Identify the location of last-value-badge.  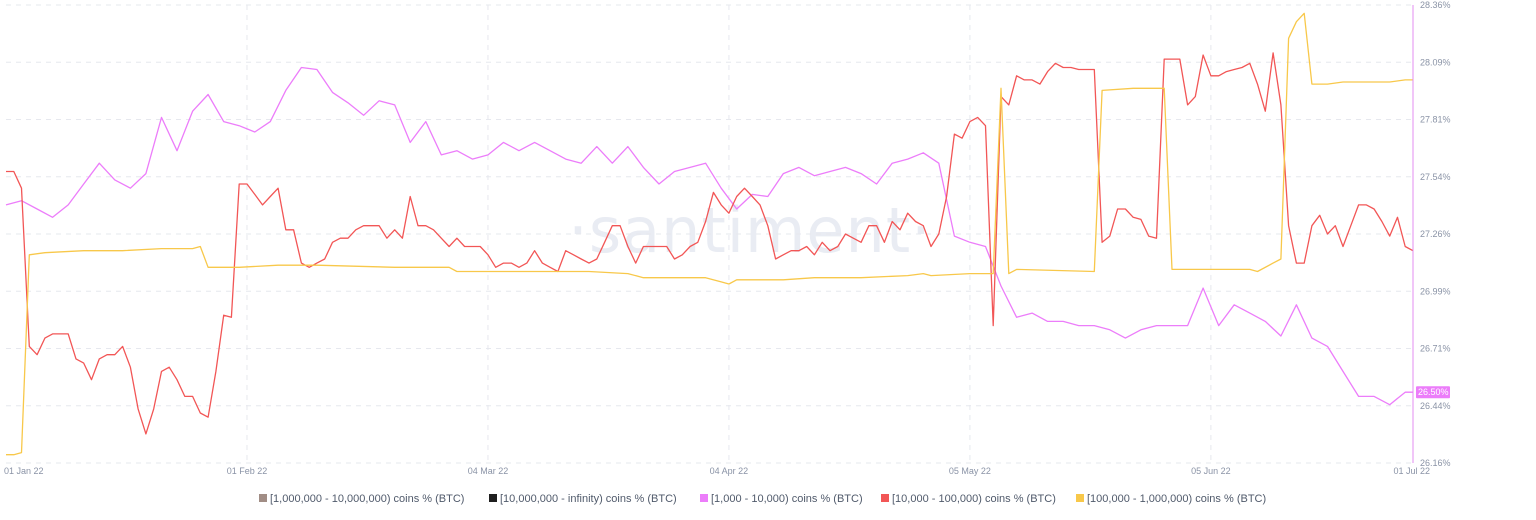
(1433, 392).